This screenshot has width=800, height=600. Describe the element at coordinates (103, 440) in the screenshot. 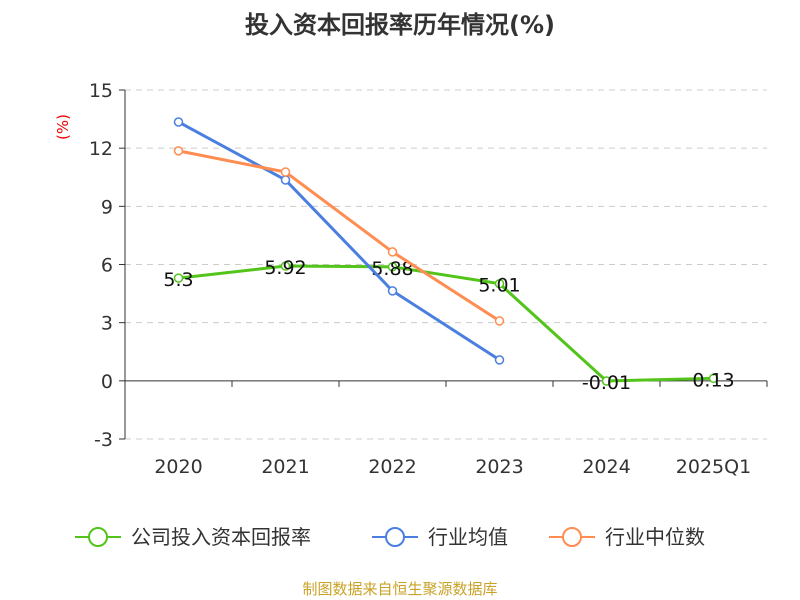

I see `y-tick-label: -3` at that location.